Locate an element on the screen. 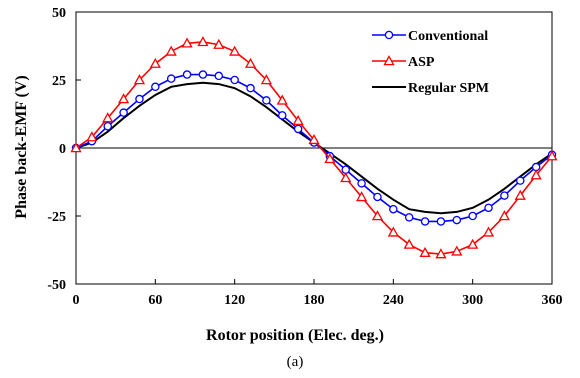  legend-label: Conventional is located at coordinates (448, 36).